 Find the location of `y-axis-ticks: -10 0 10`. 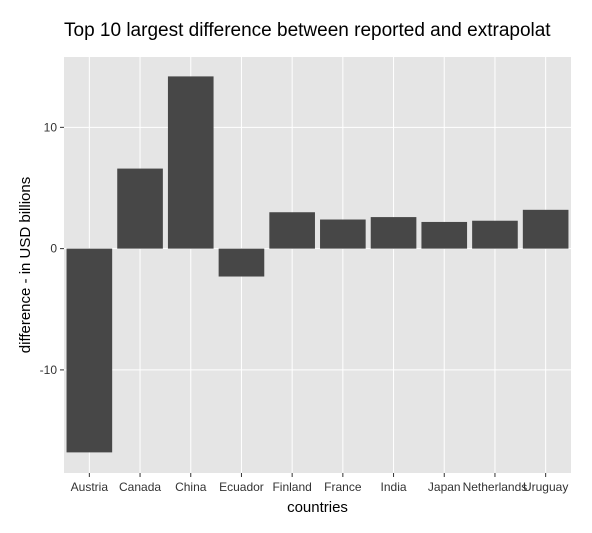

y-axis-ticks: -10 0 10 is located at coordinates (52, 248).